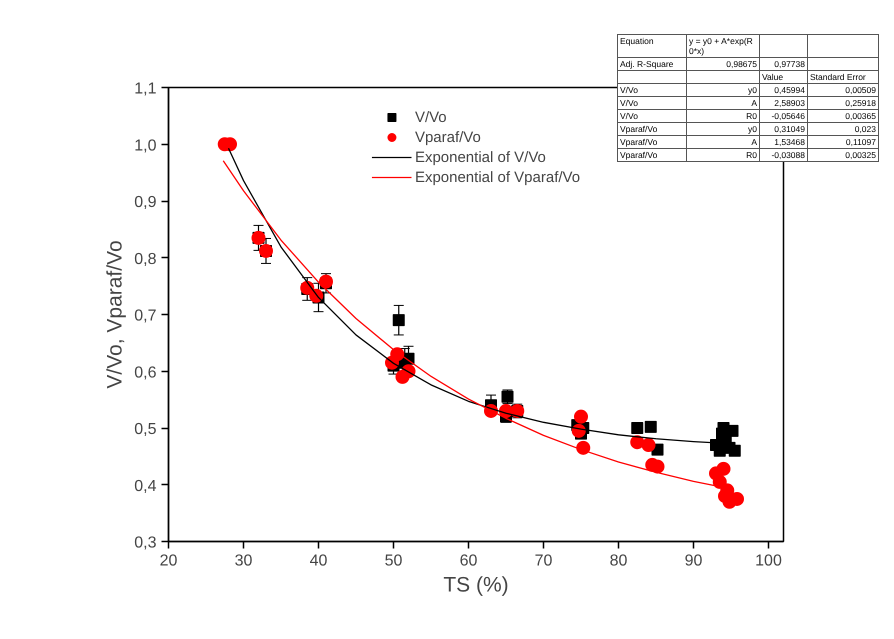 The height and width of the screenshot is (639, 894). I want to click on y-tick-label: 0,6, so click(145, 373).